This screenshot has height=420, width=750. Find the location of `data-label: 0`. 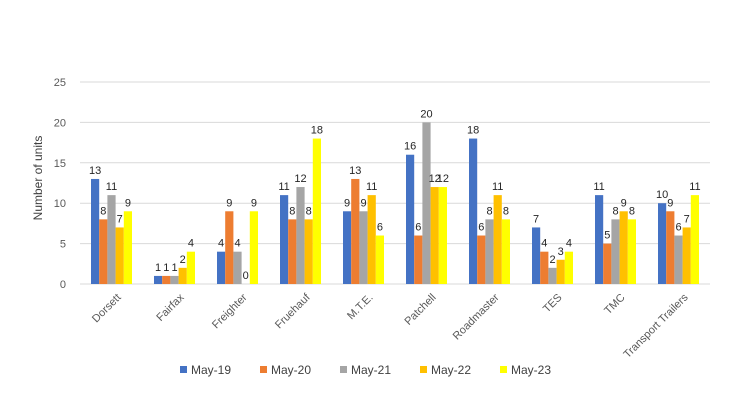

data-label: 0 is located at coordinates (246, 276).